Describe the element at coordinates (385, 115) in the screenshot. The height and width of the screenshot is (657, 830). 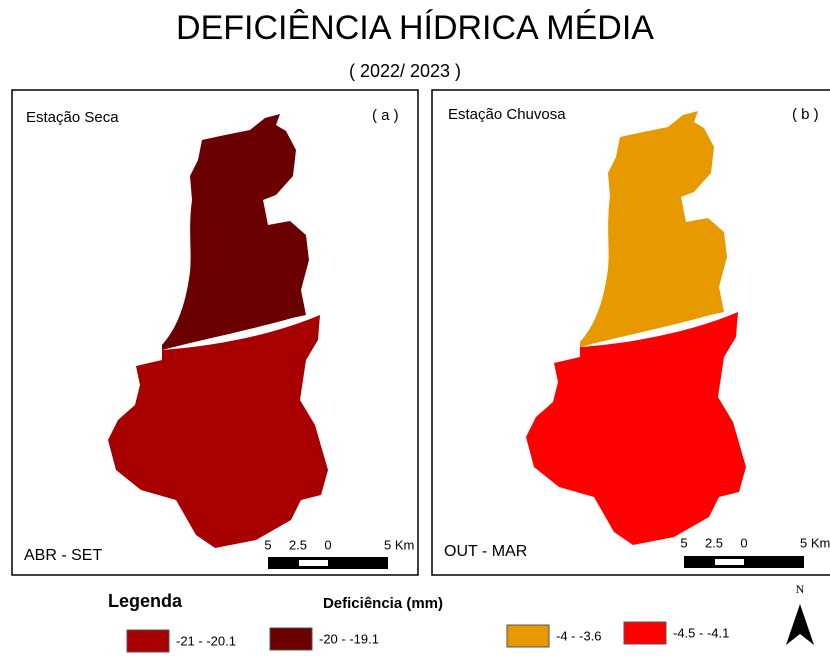
I see `panel-letter: ( a )` at that location.